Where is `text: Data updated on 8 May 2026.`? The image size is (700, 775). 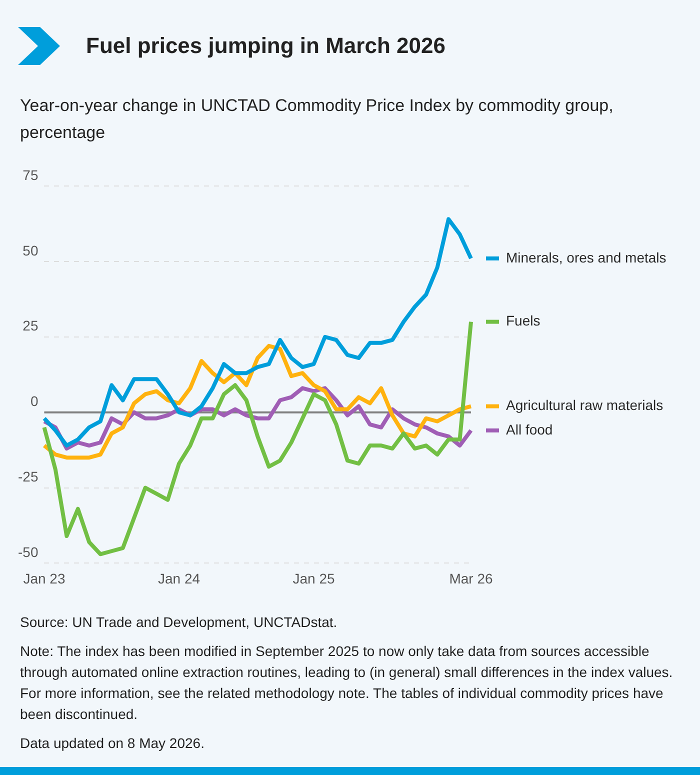
text: Data updated on 8 May 2026. is located at coordinates (113, 743).